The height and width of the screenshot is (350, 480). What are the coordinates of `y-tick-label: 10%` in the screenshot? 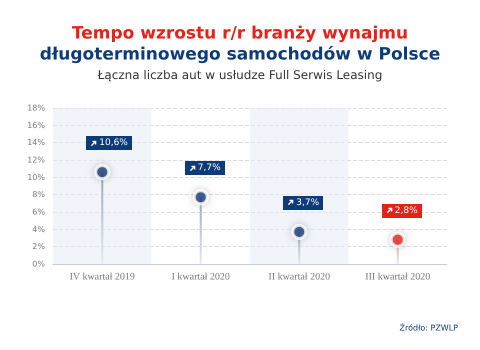 It's located at (36, 177).